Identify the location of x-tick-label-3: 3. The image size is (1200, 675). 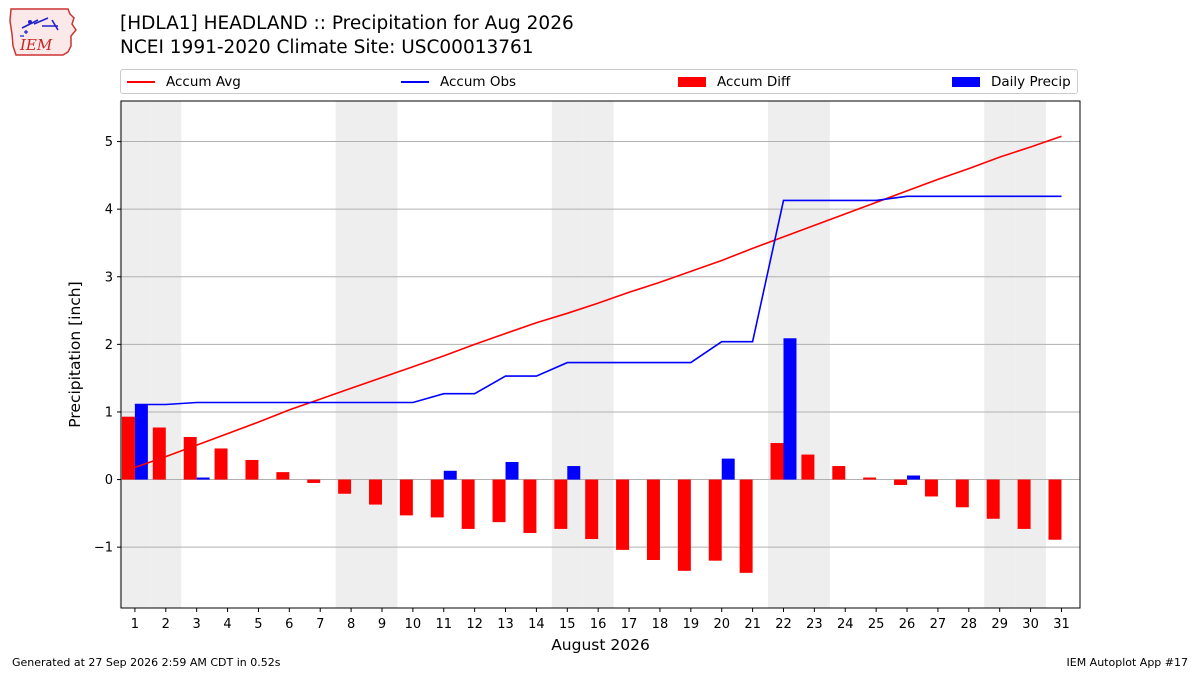
(197, 624).